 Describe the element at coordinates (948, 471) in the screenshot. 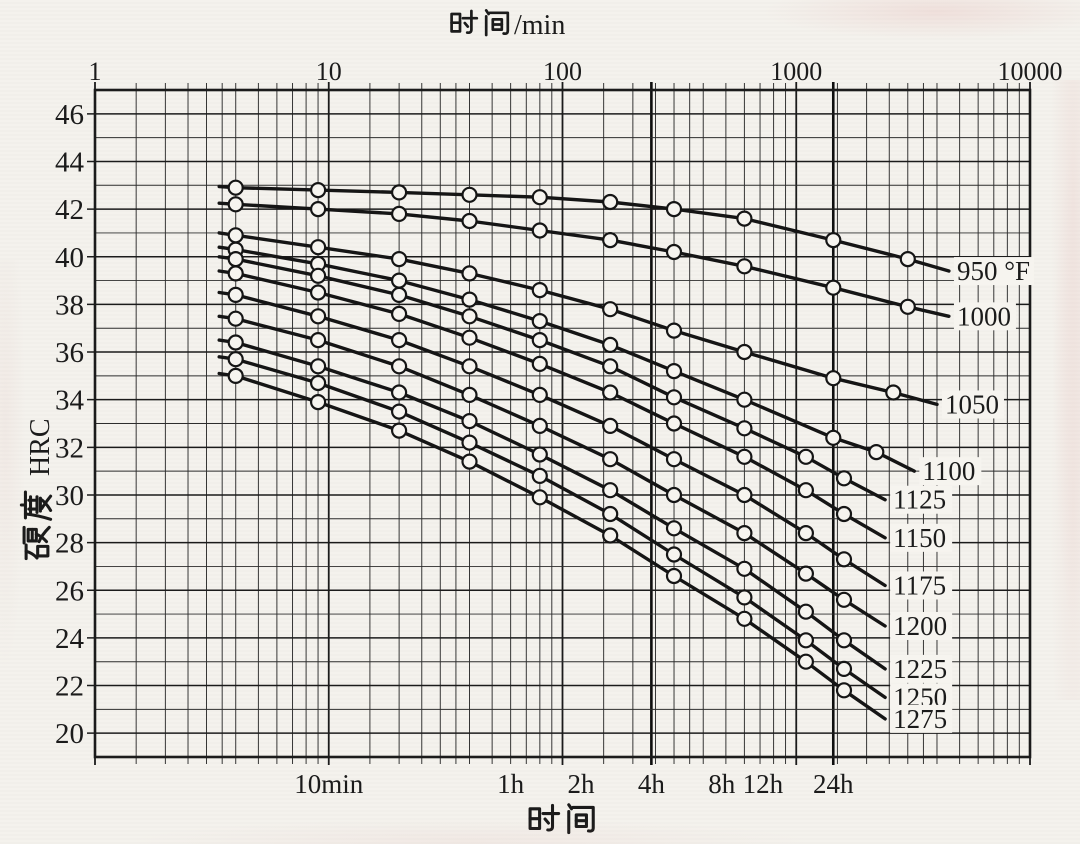

I see `curve-label-1100f: 1100` at that location.